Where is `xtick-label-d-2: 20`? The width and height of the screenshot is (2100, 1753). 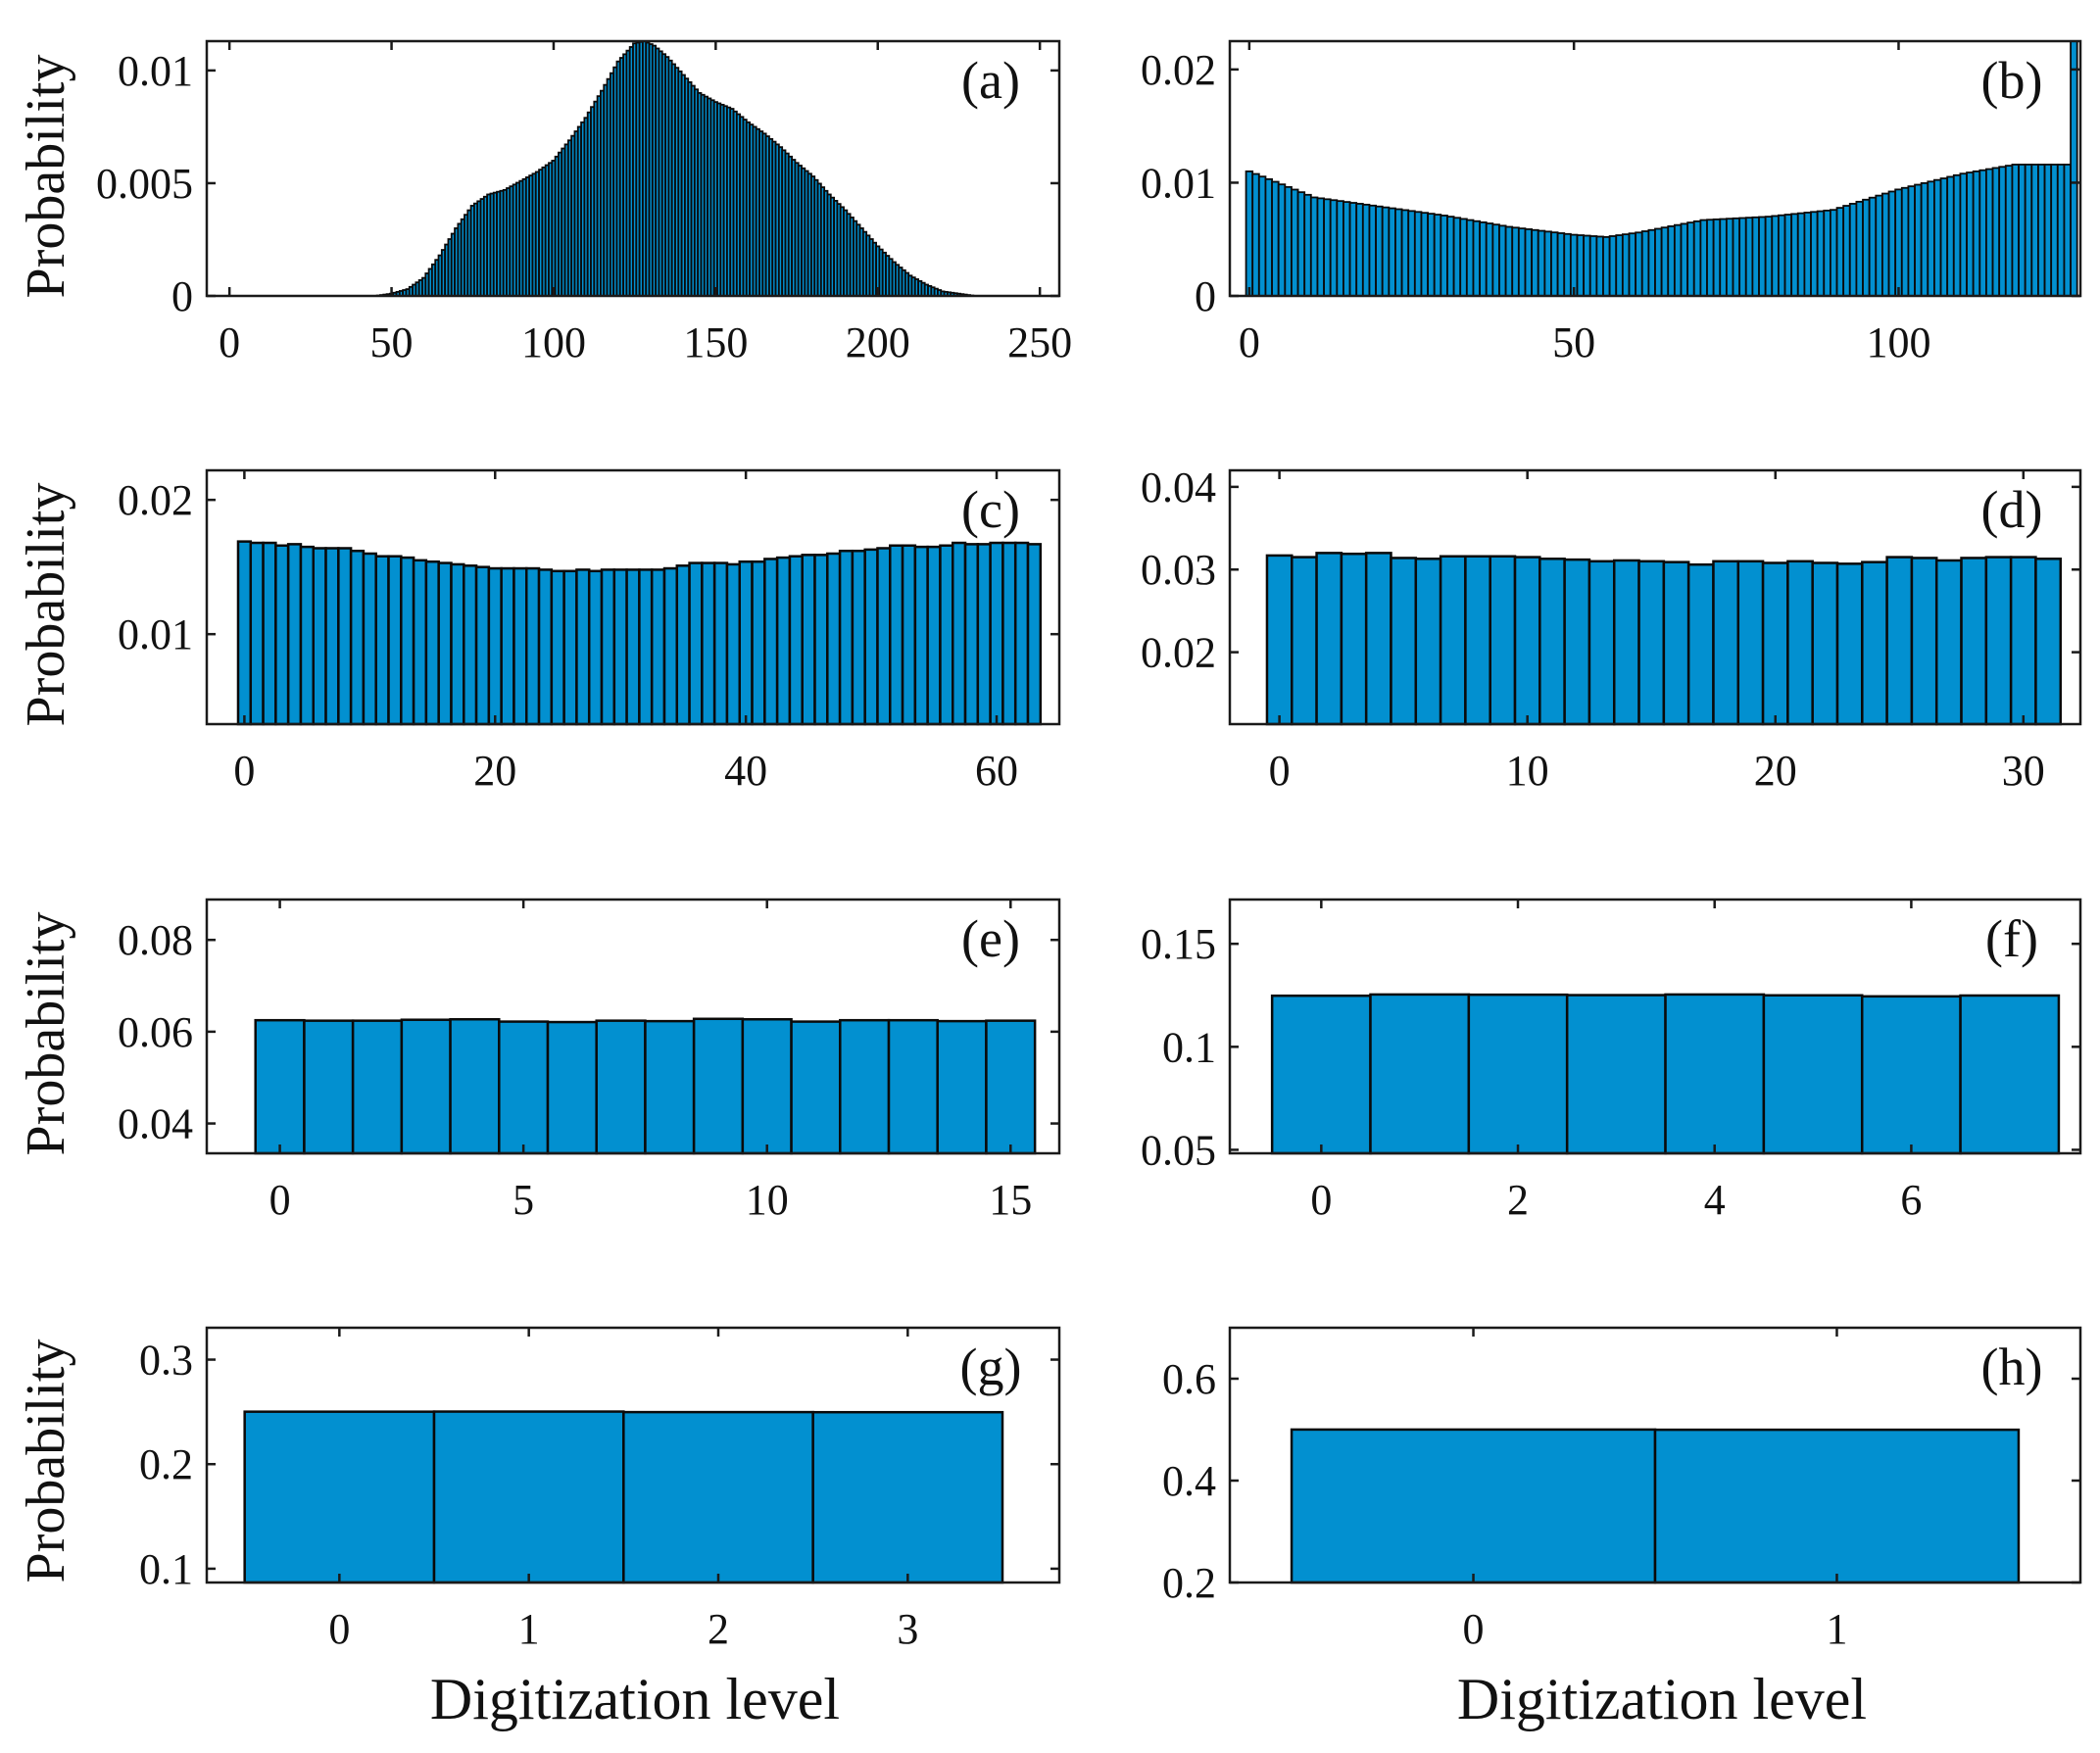 xtick-label-d-2: 20 is located at coordinates (1776, 771).